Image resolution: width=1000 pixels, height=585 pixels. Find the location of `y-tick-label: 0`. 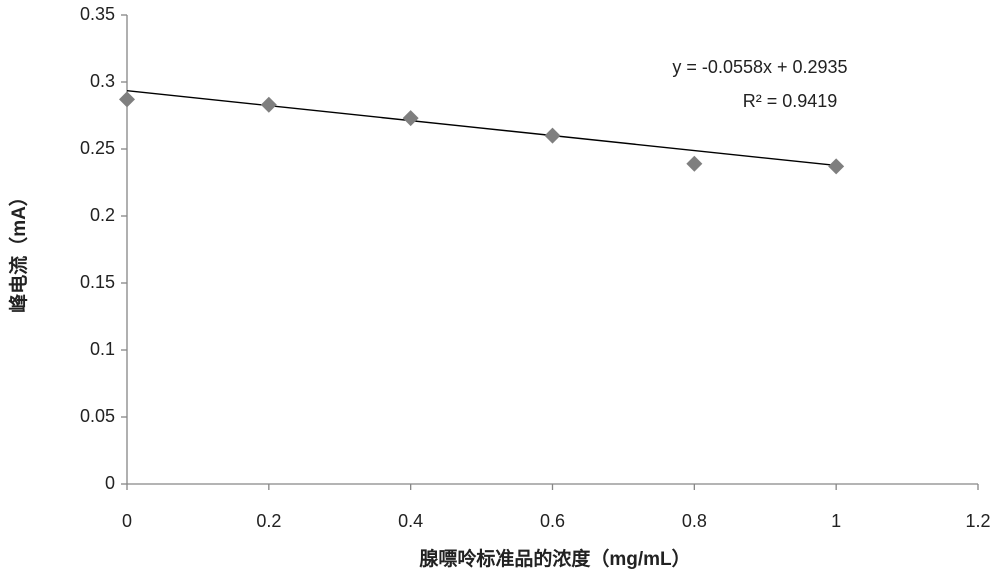

y-tick-label: 0 is located at coordinates (110, 483).